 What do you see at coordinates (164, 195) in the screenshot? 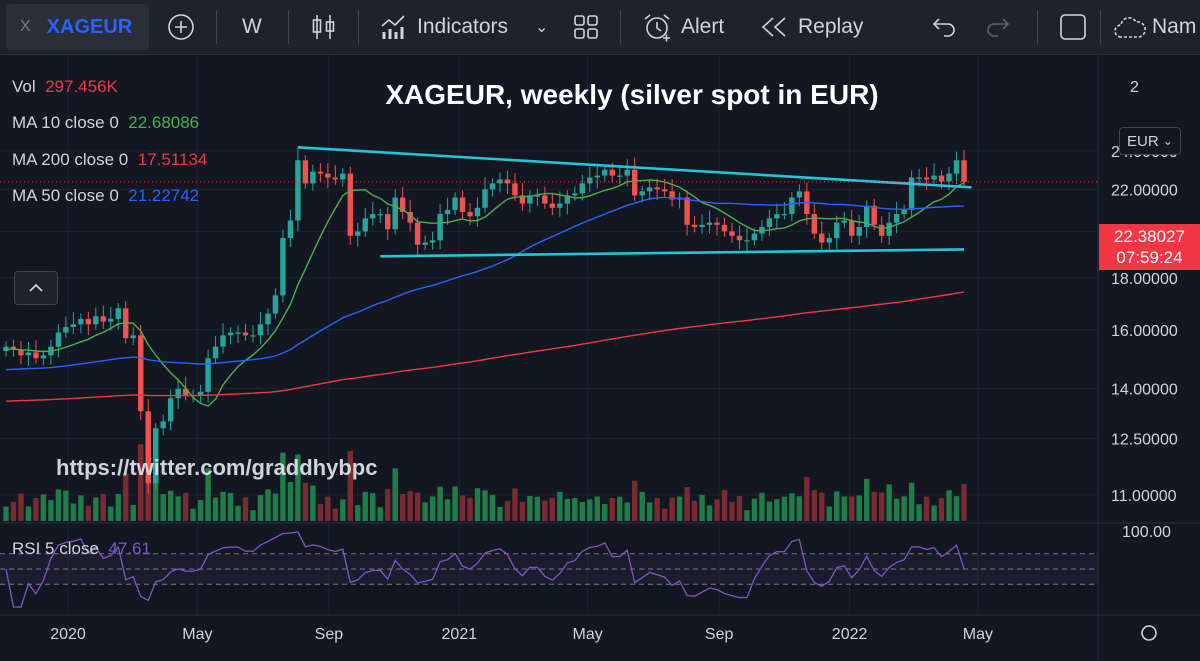
I see `legend-ma50-value: 21.22742` at bounding box center [164, 195].